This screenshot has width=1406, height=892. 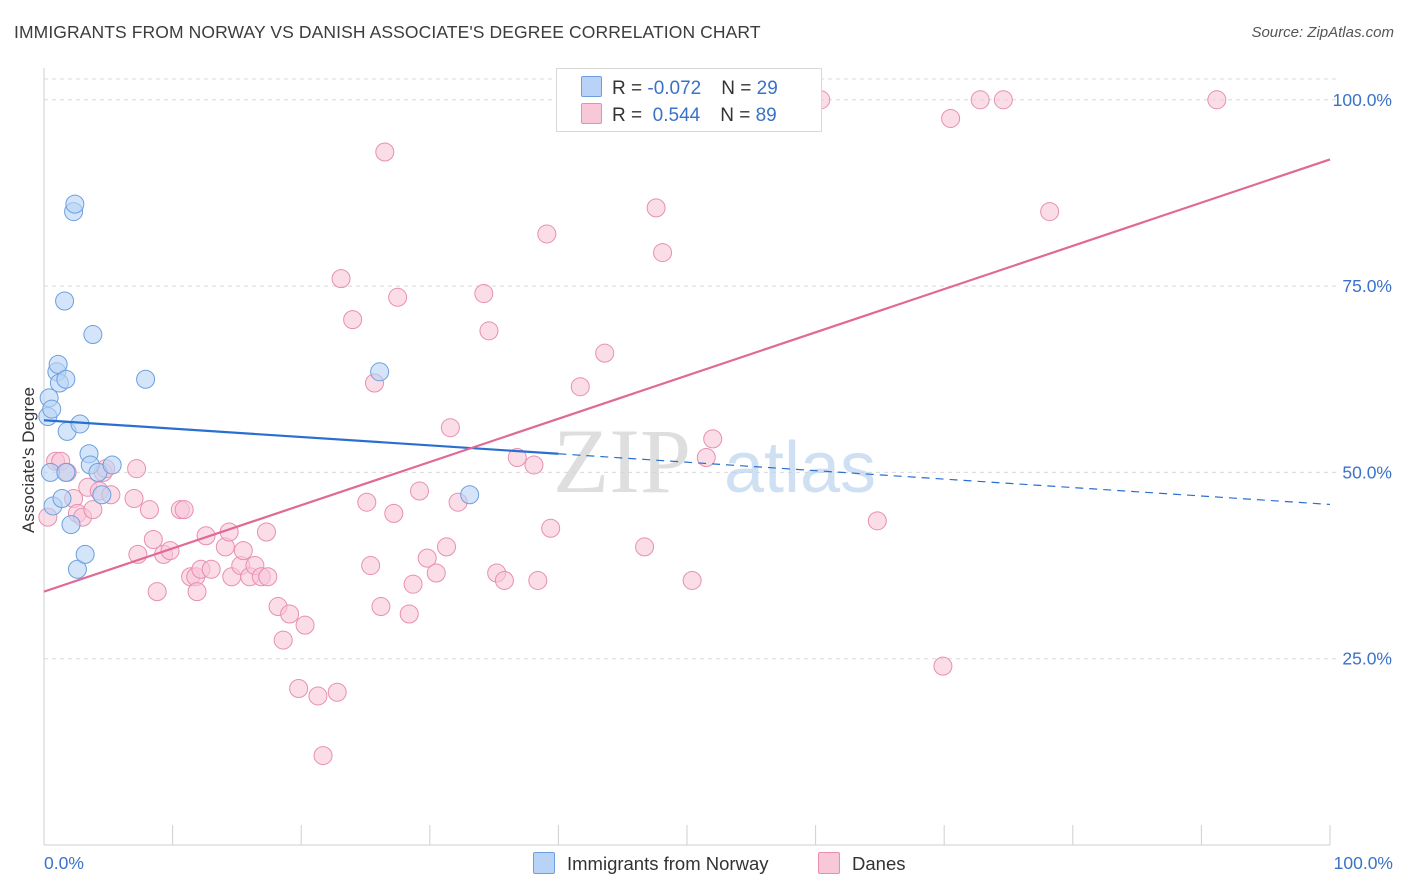 I want to click on watermark-atlas: atlas, so click(x=800, y=468).